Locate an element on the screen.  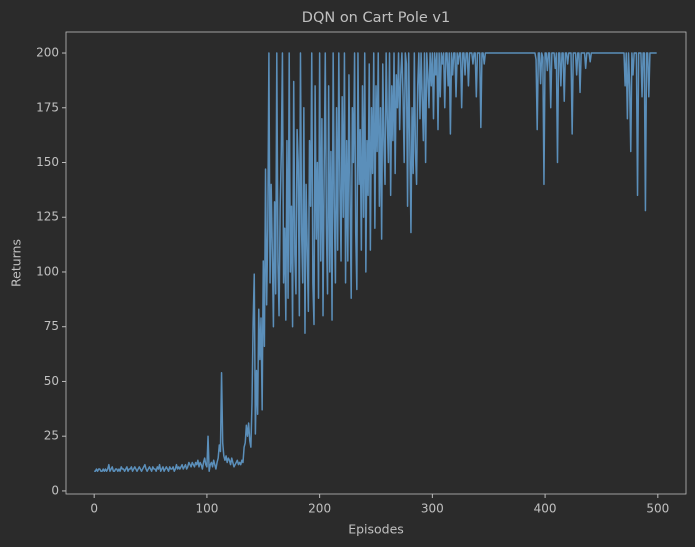
x-tick-label: 400 is located at coordinates (545, 509).